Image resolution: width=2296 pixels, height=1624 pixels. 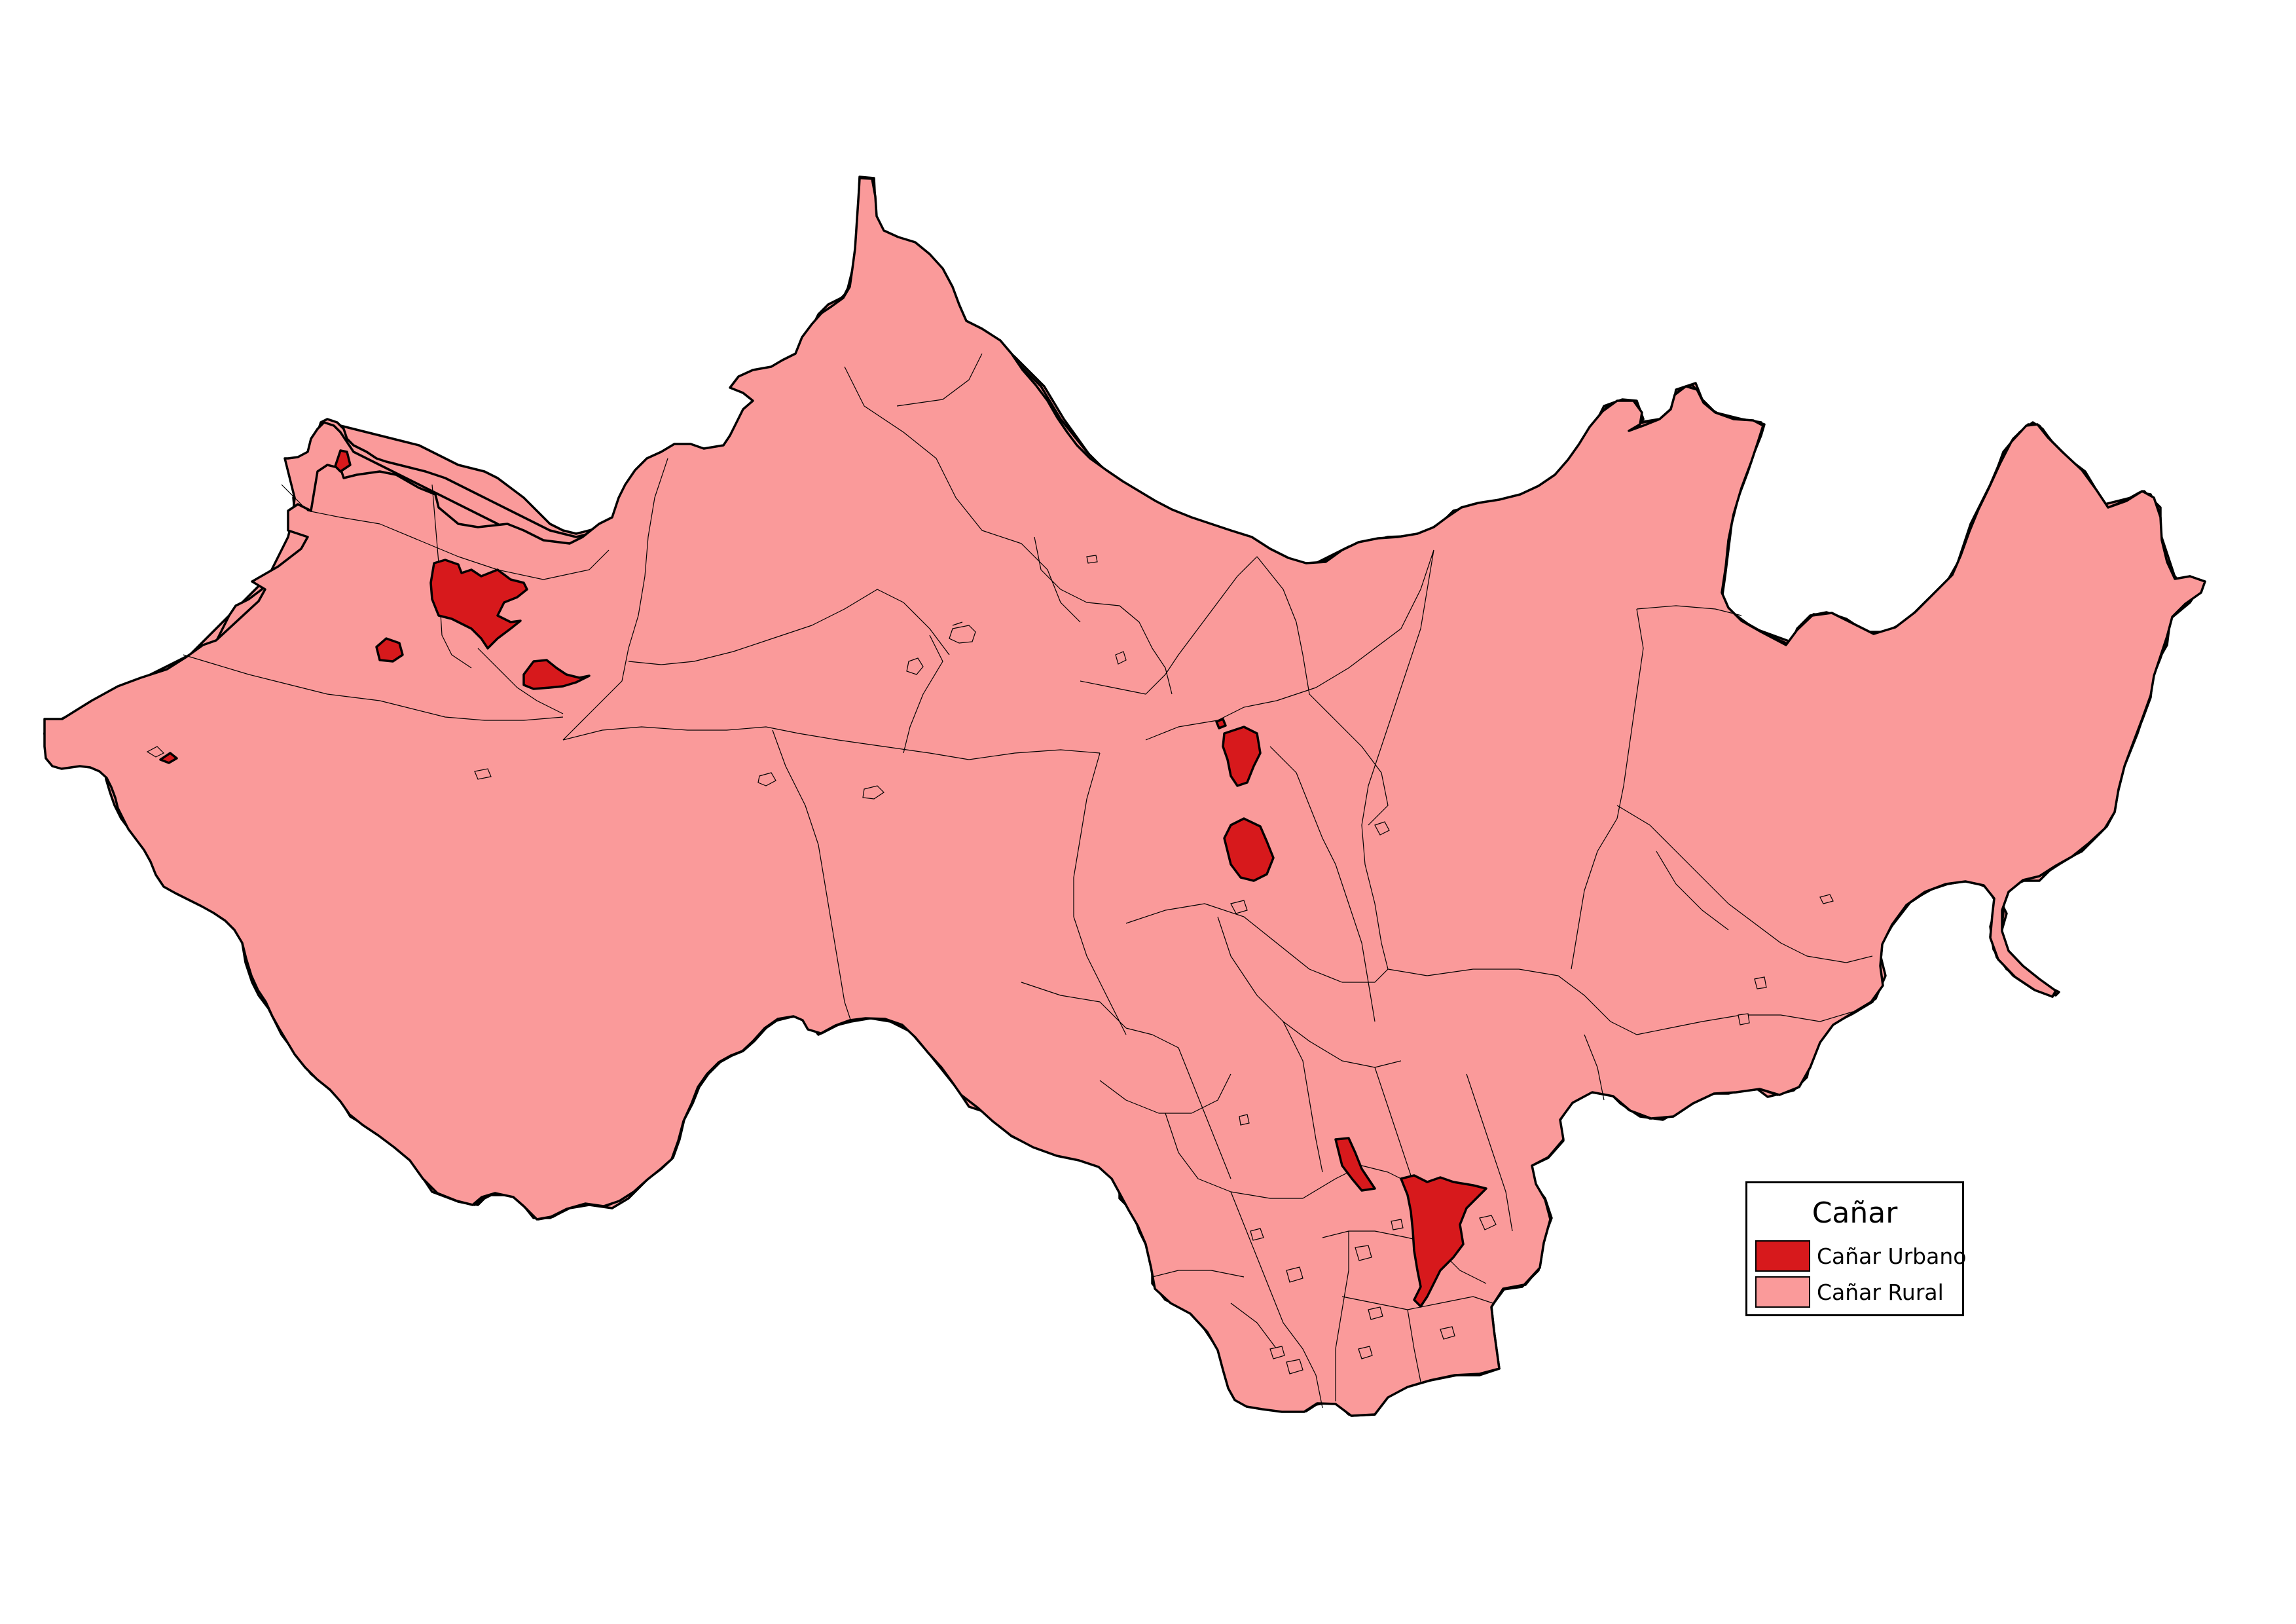 I want to click on western-gap, so click(x=155, y=752).